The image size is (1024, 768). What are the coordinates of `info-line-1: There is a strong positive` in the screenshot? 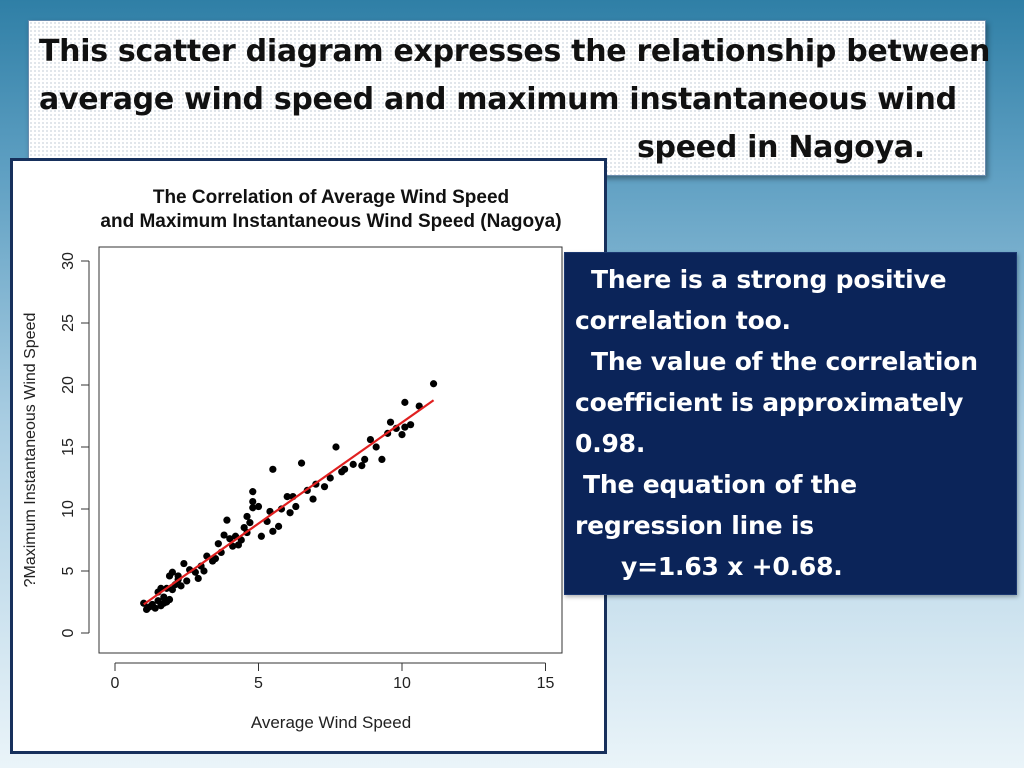 It's located at (769, 279).